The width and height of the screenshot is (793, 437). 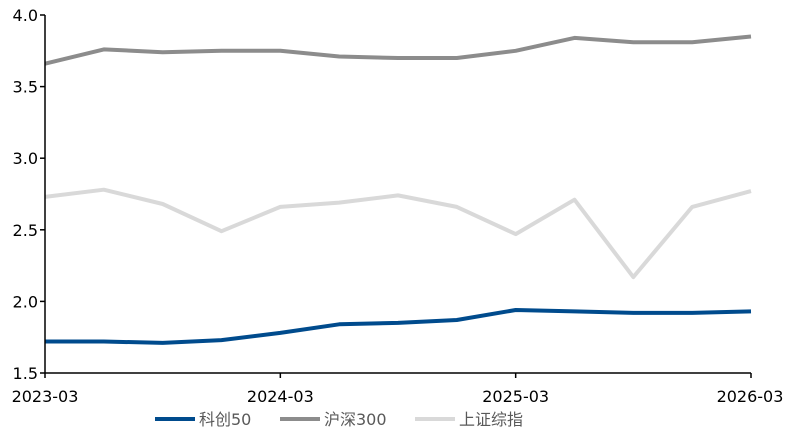 I want to click on y-tick-label: 2.0, so click(x=25, y=301).